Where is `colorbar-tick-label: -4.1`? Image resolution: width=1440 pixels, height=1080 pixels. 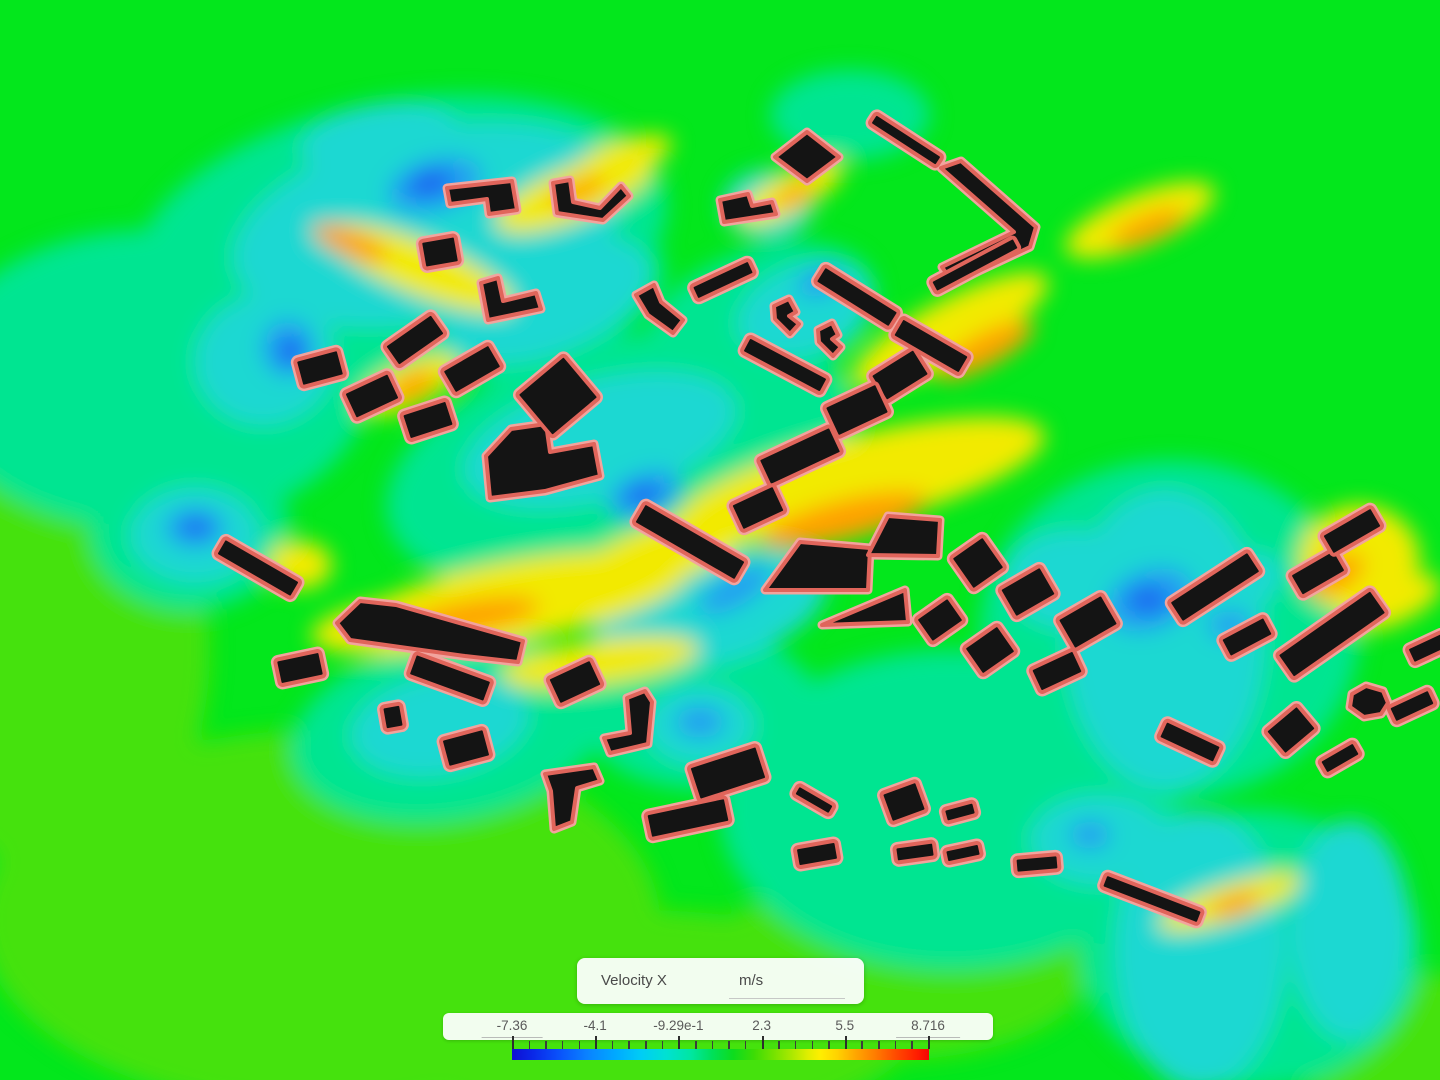 colorbar-tick-label: -4.1 is located at coordinates (595, 1025).